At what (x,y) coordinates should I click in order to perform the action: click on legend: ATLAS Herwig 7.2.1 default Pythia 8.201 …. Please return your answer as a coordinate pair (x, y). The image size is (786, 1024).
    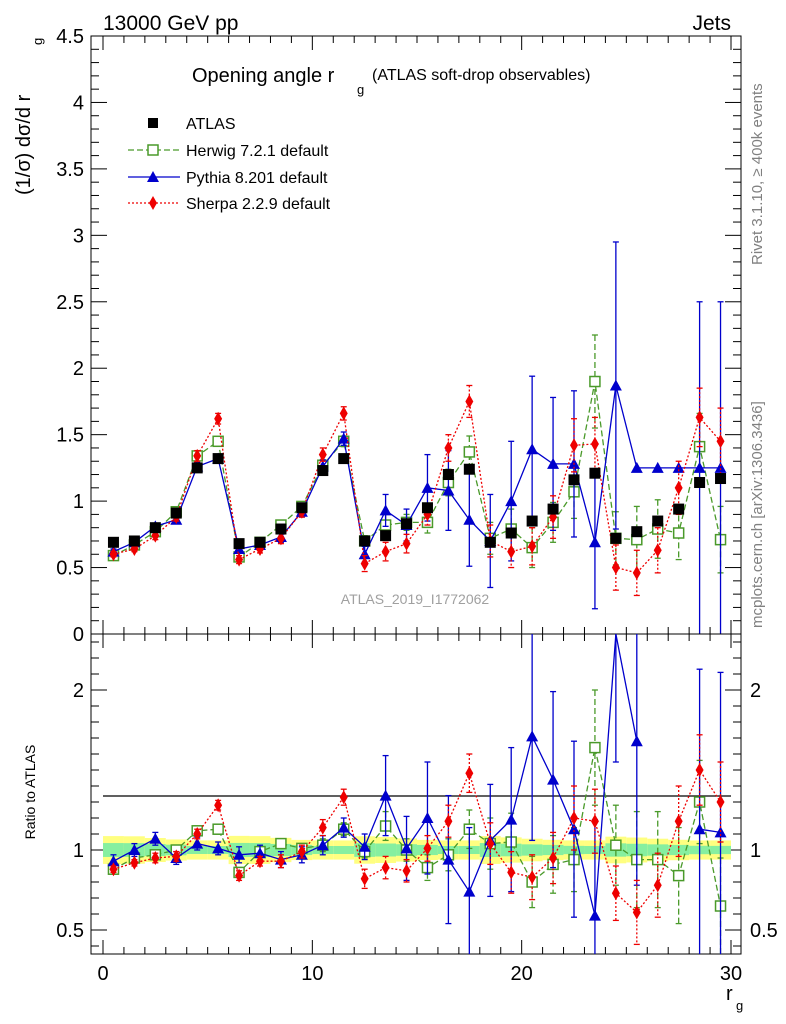
    Looking at the image, I should click on (229, 164).